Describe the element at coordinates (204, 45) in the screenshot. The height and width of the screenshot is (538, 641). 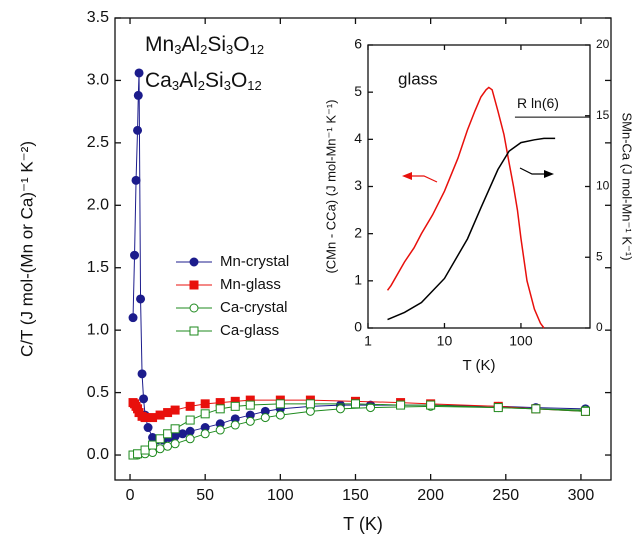
I see `annotation: Mn3Al2Si3O12` at that location.